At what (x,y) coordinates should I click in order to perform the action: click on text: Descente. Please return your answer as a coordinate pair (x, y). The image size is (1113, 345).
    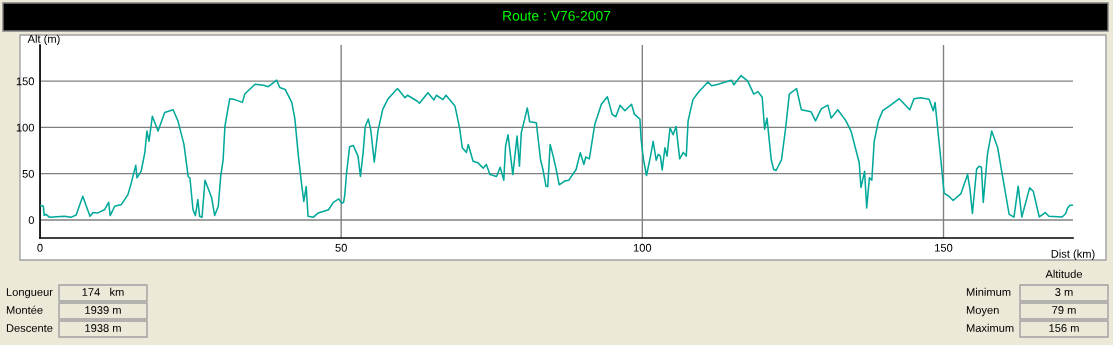
    Looking at the image, I should click on (29, 328).